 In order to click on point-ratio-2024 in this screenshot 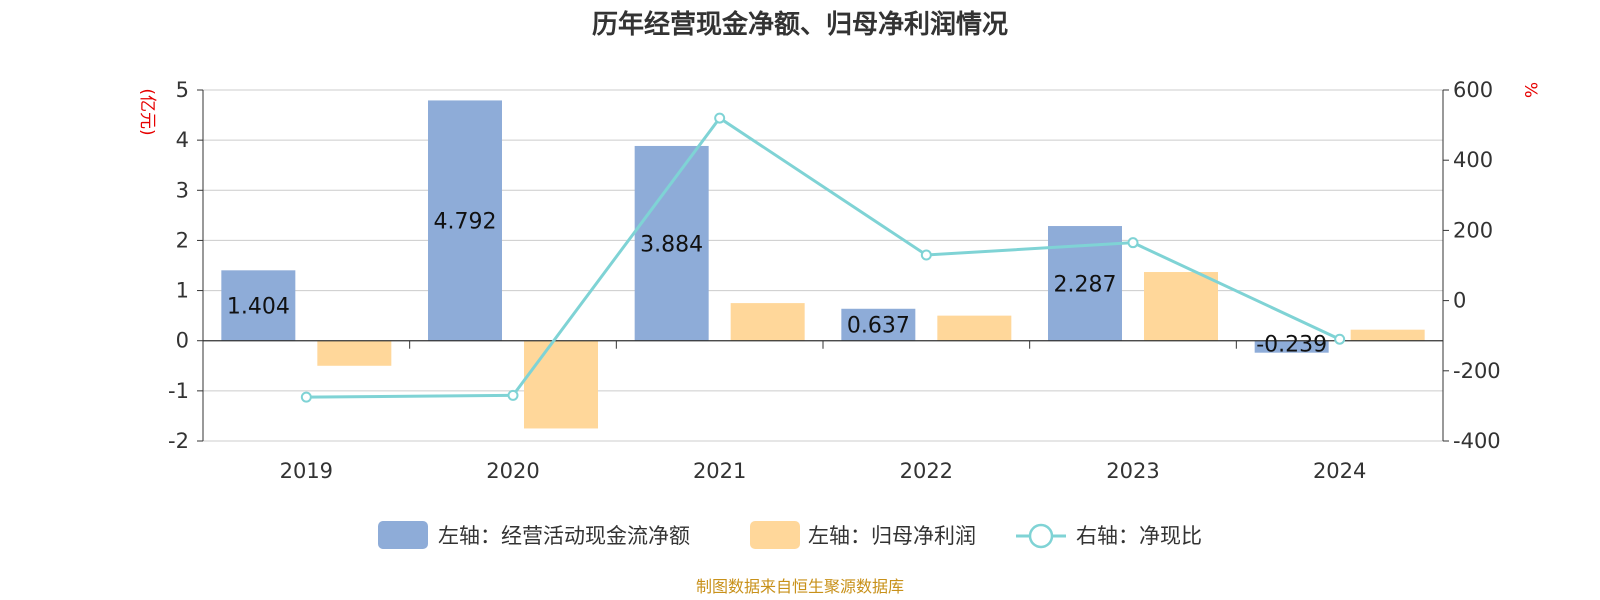, I will do `click(1340, 339)`.